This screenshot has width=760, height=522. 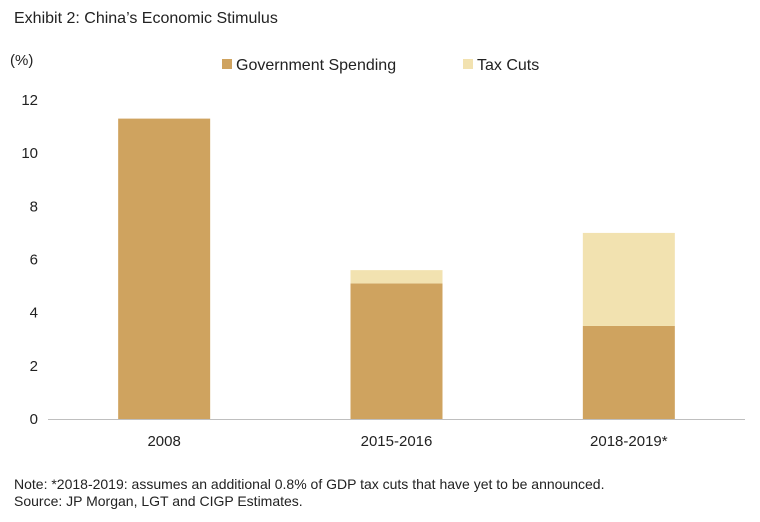 What do you see at coordinates (146, 18) in the screenshot?
I see `chart-title: Exhibit 2: China’s Economic Stimulus` at bounding box center [146, 18].